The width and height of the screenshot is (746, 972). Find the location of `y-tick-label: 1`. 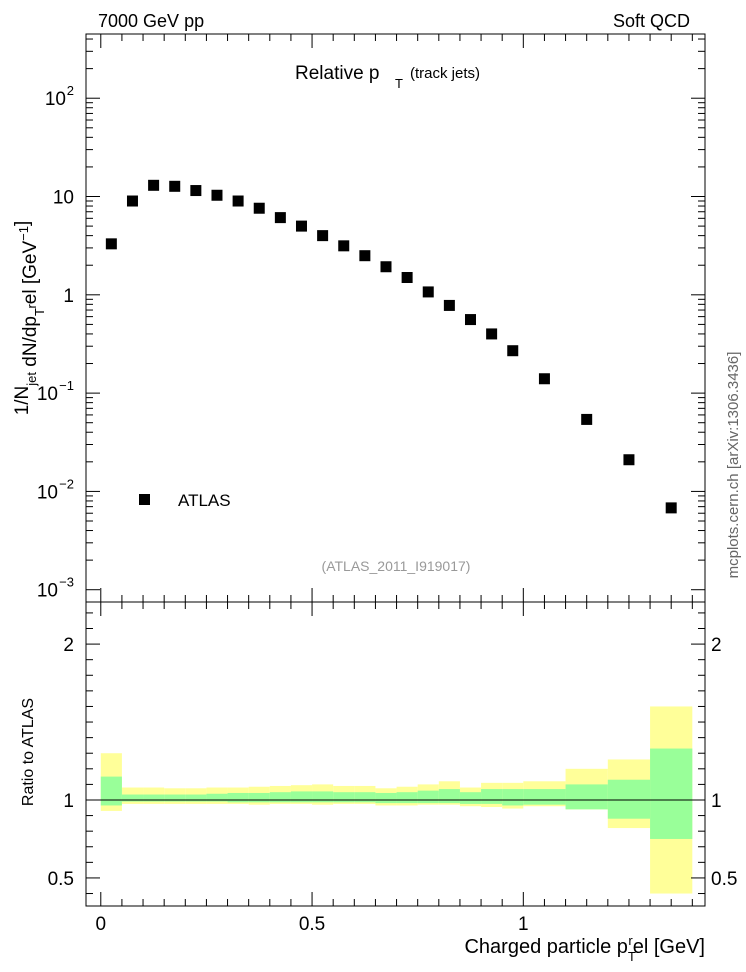

y-tick-label: 1 is located at coordinates (68, 296).